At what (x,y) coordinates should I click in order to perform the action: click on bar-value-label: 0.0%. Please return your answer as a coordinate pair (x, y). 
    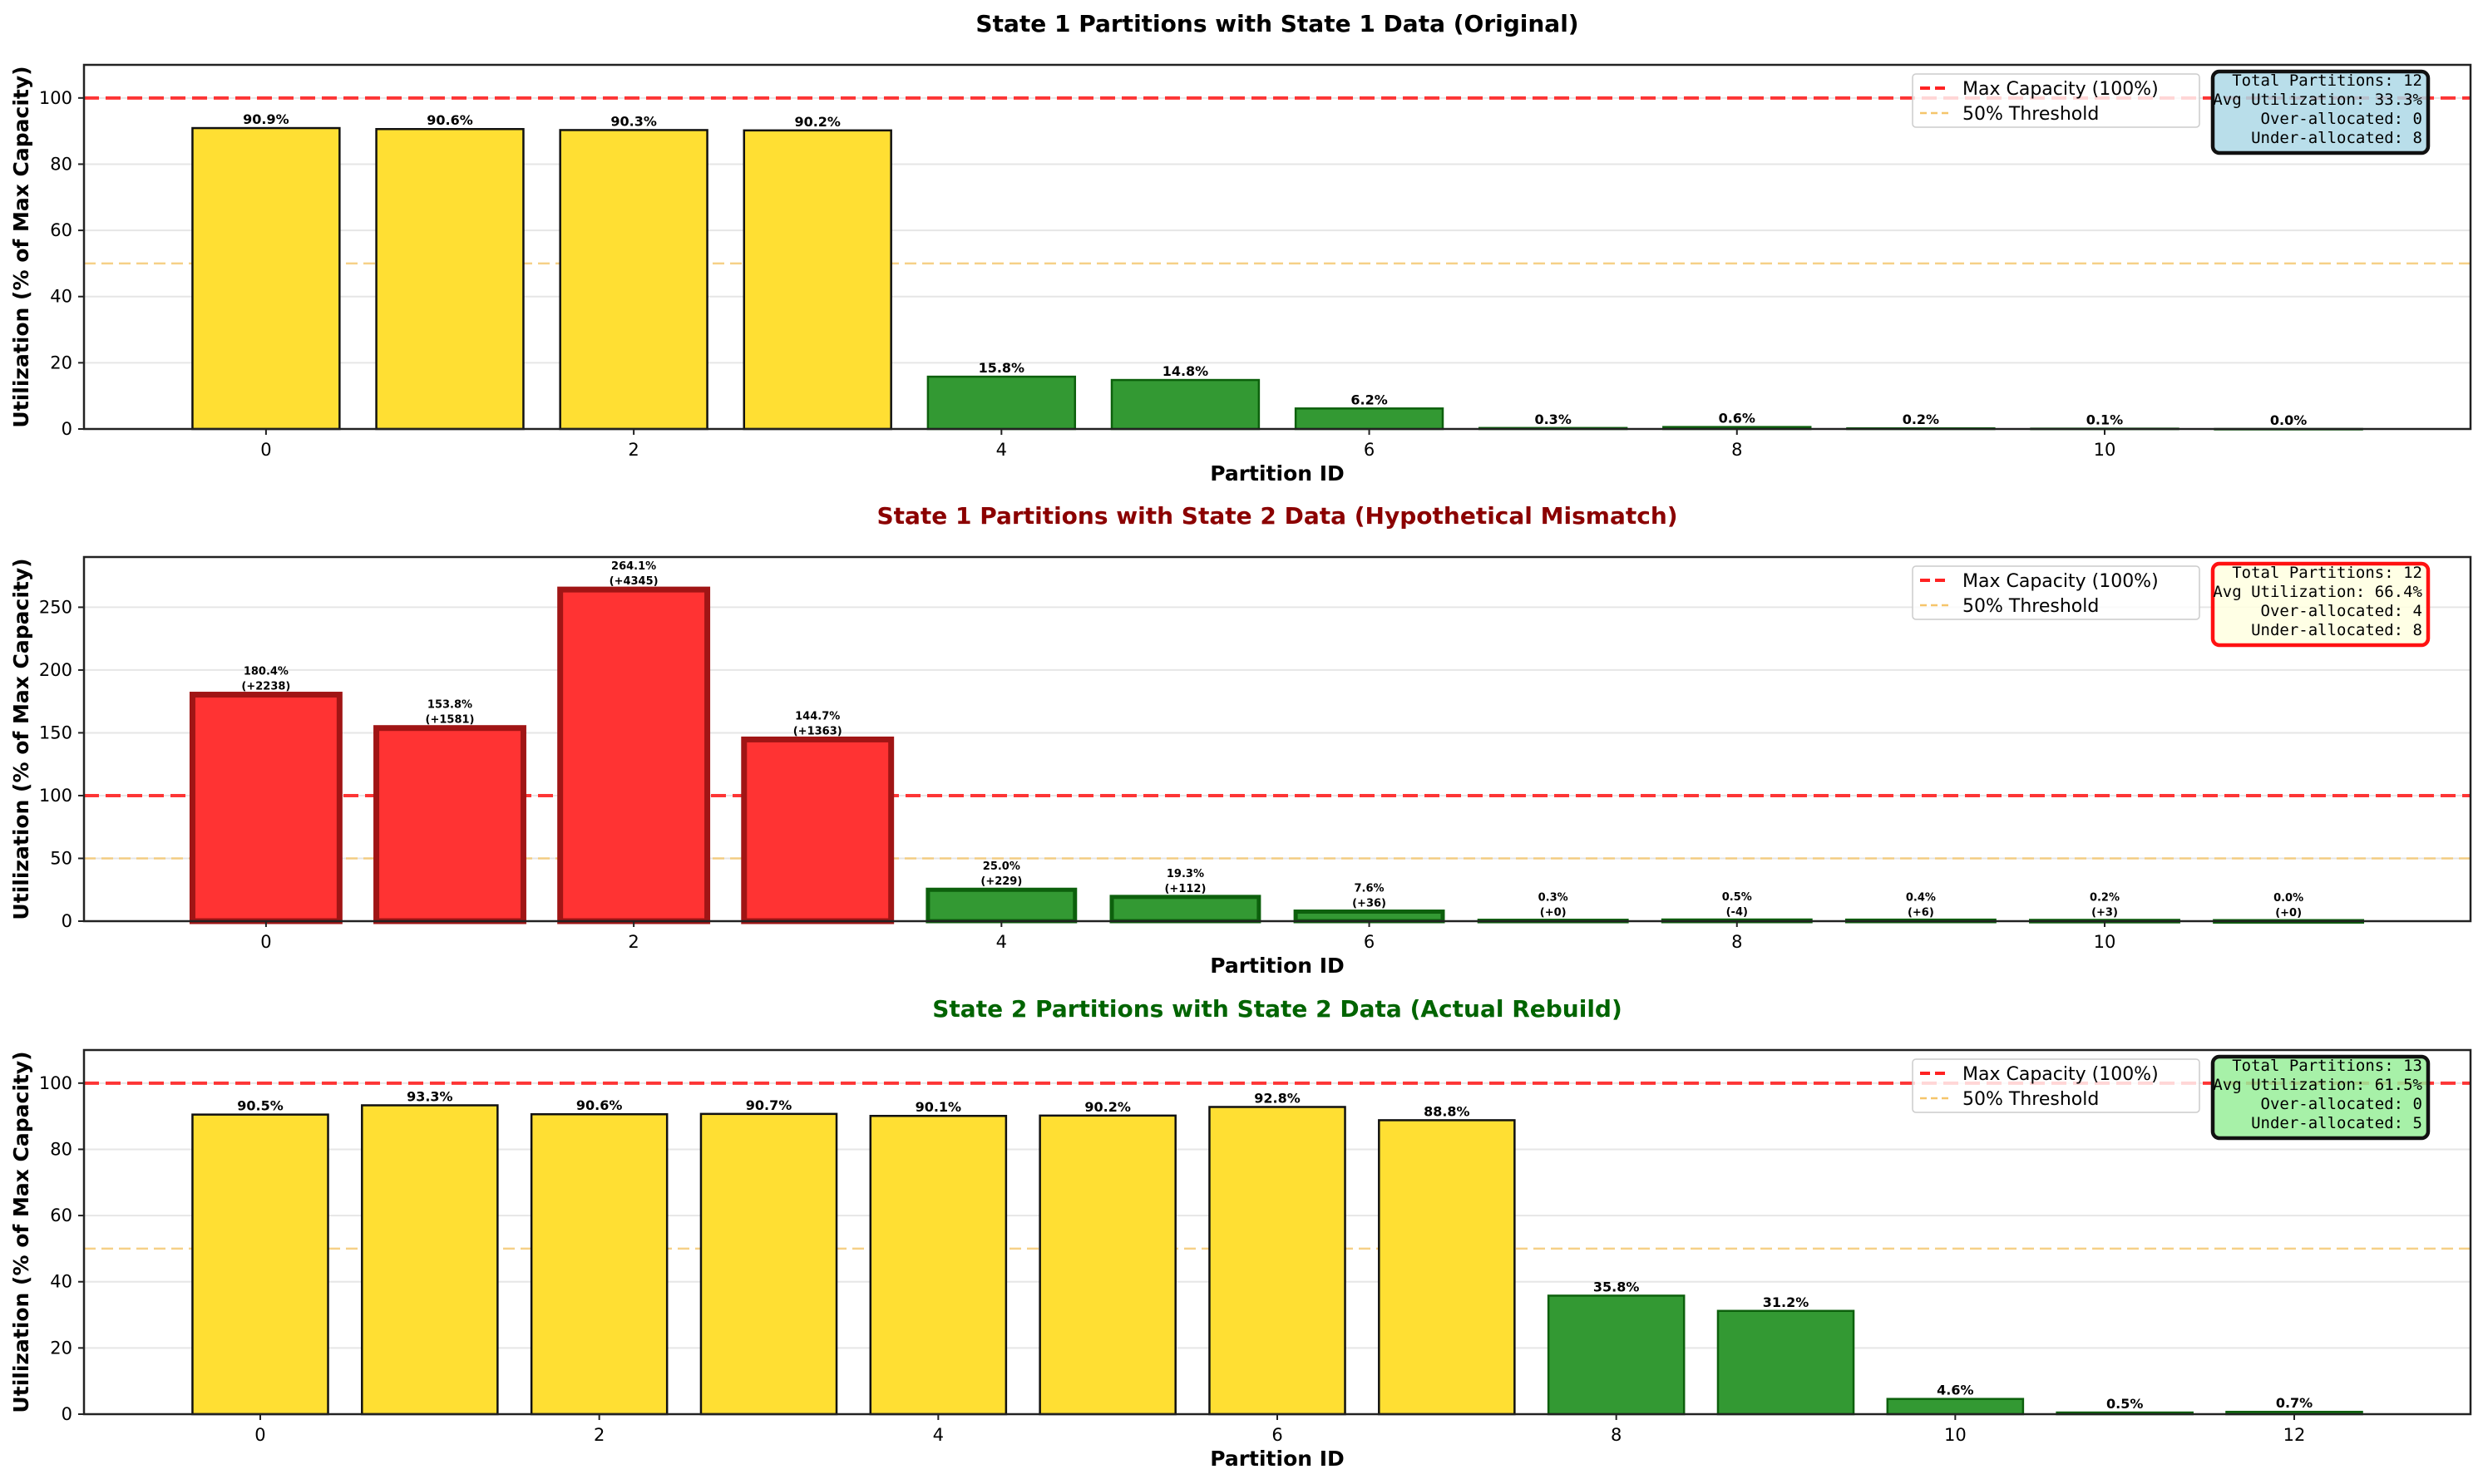
    Looking at the image, I should click on (2288, 898).